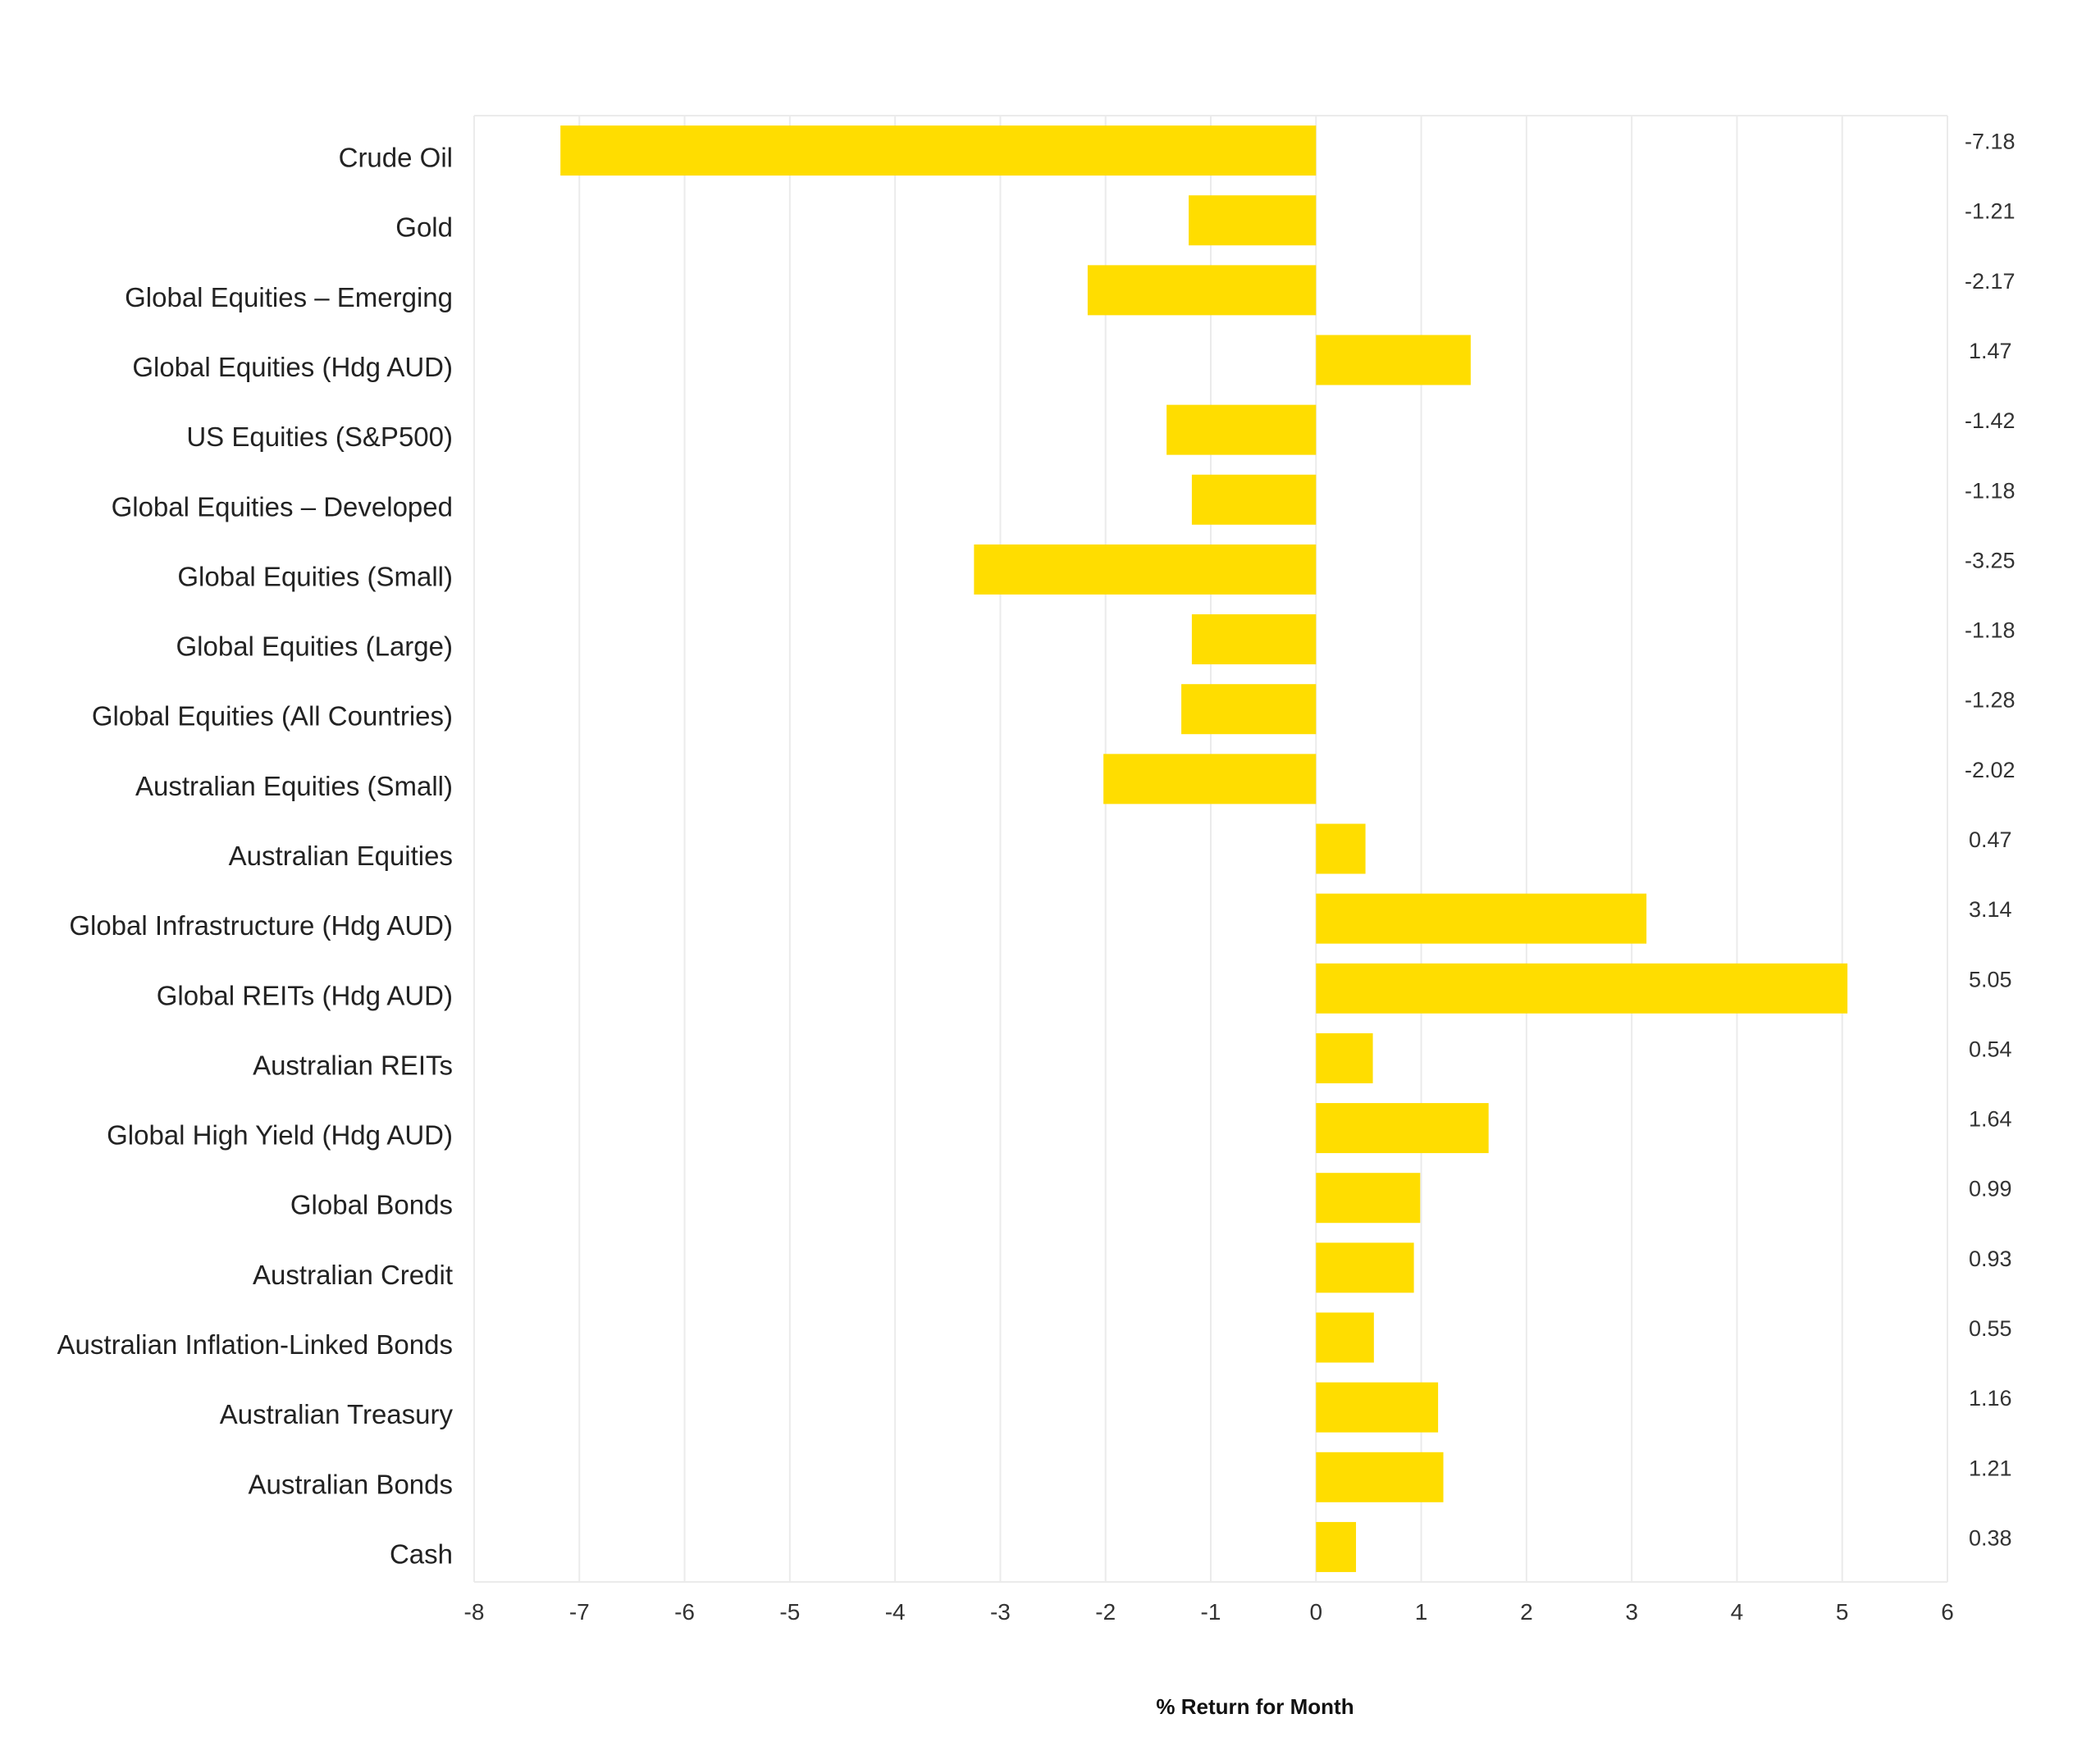 The width and height of the screenshot is (2100, 1764). I want to click on category-label: Cash, so click(421, 1554).